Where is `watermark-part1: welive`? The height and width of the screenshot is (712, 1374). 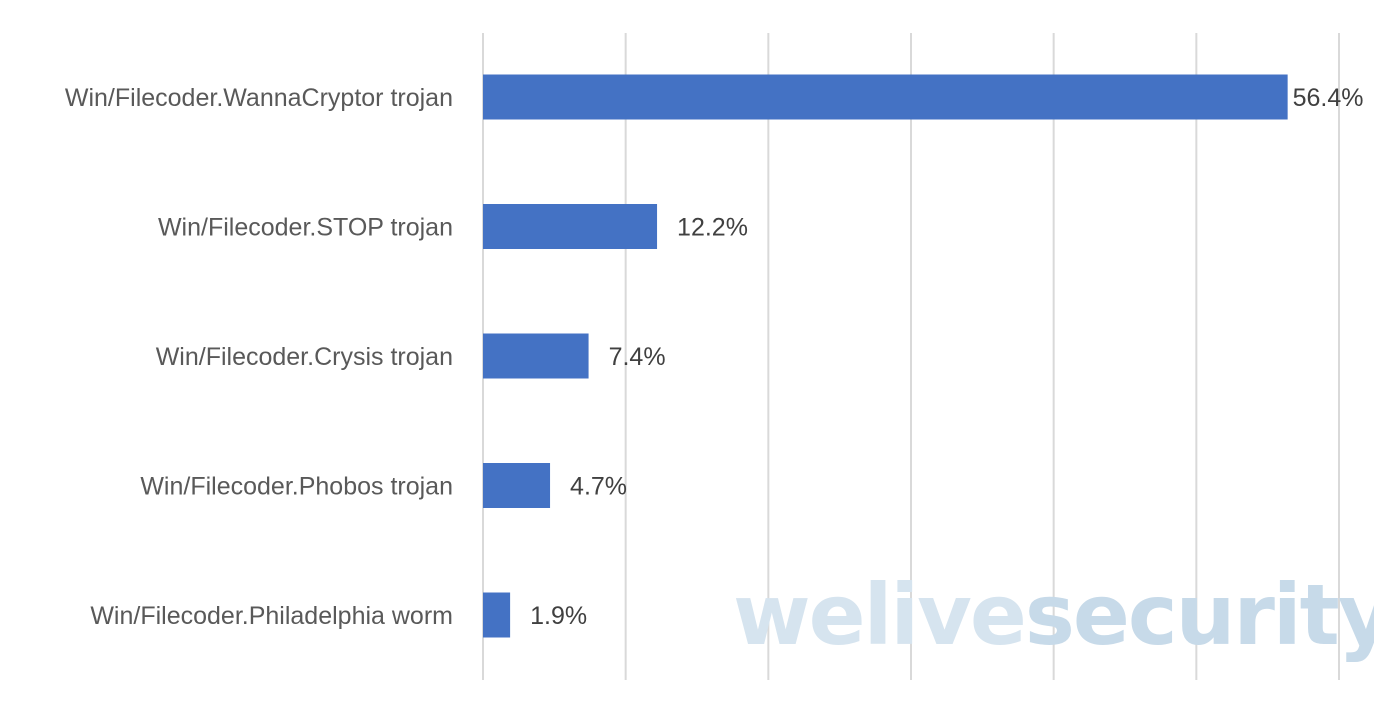
watermark-part1: welive is located at coordinates (879, 615).